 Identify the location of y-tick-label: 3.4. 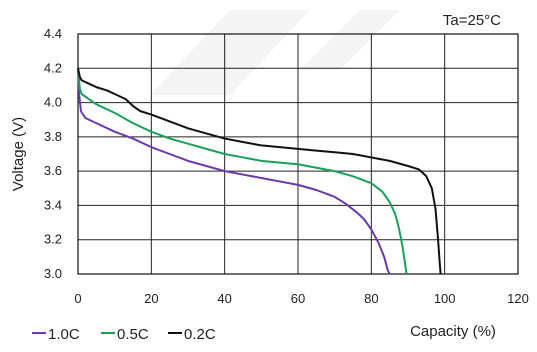
(53, 204).